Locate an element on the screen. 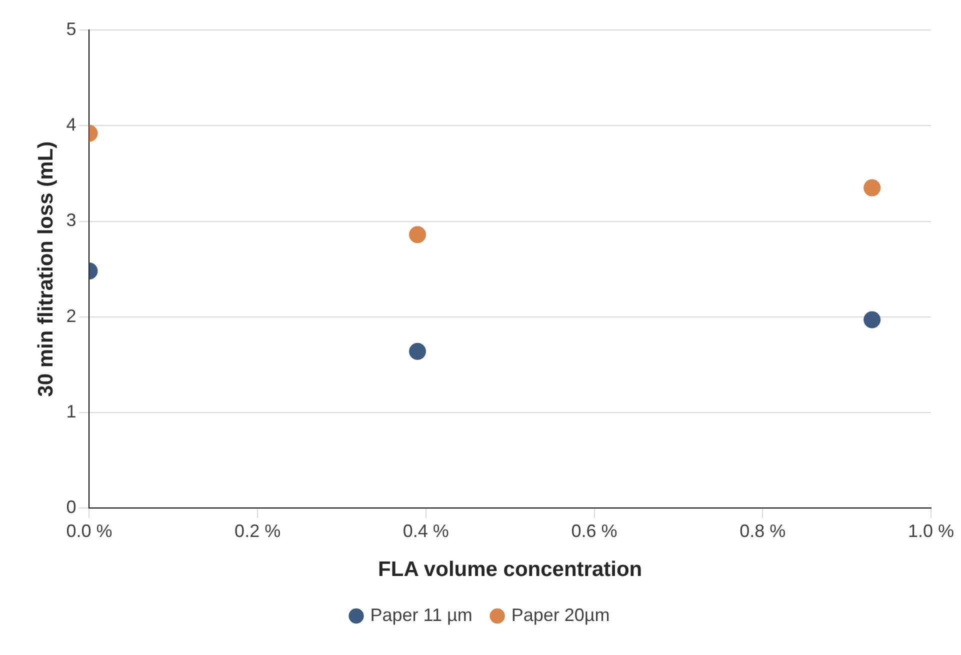  x-tick-label: 0.4 % is located at coordinates (425, 530).